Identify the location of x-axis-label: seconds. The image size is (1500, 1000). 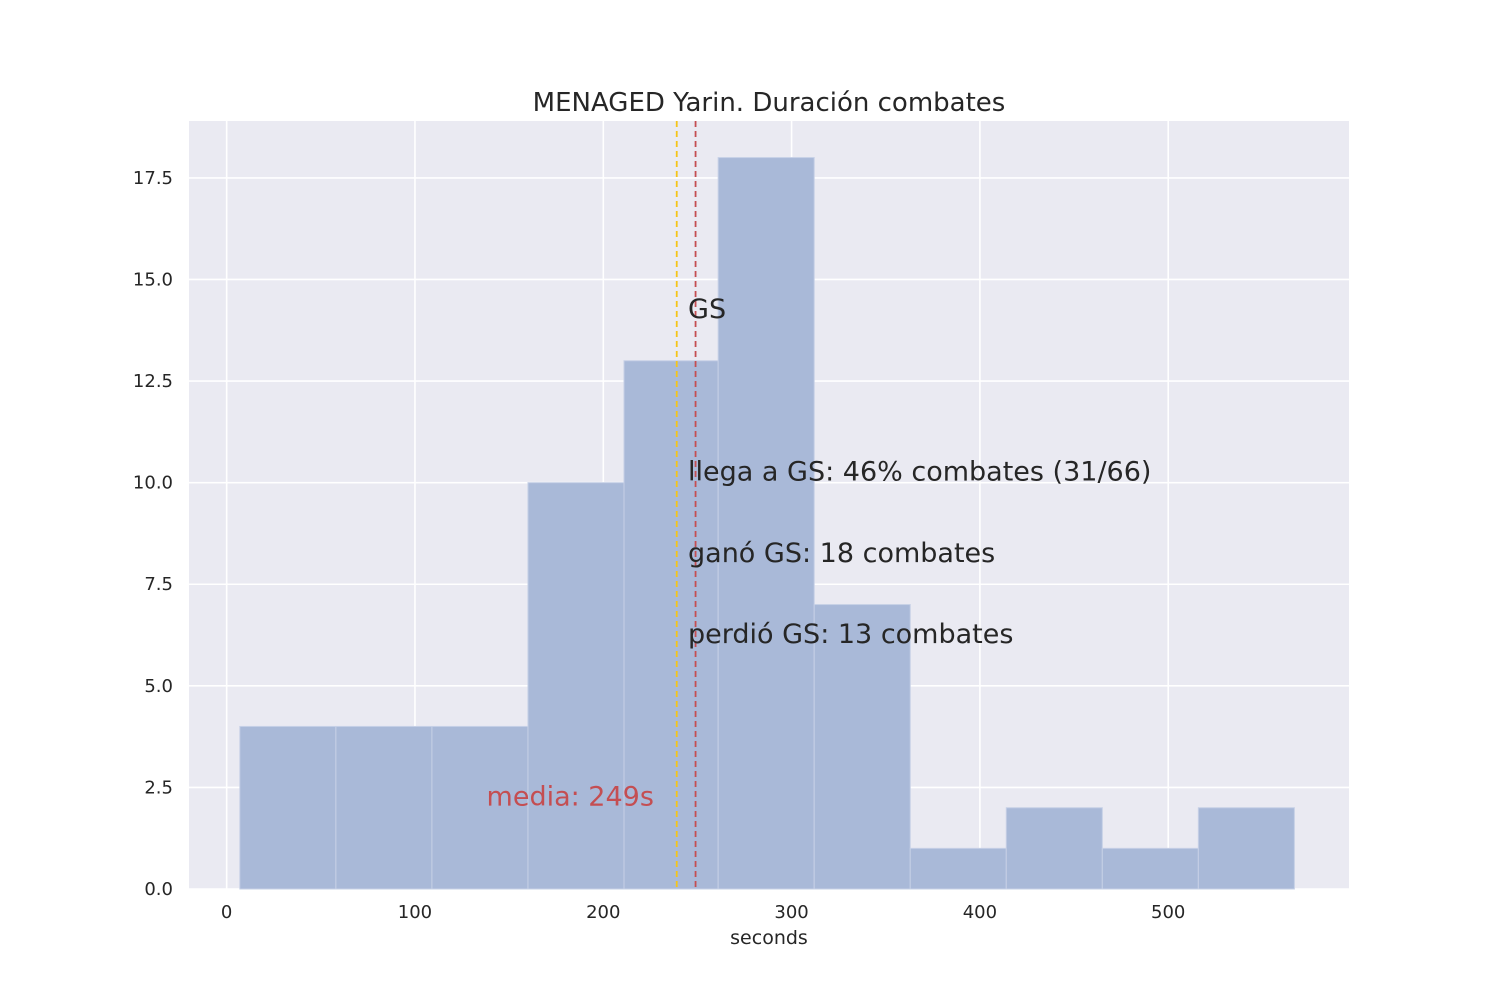
(769, 938).